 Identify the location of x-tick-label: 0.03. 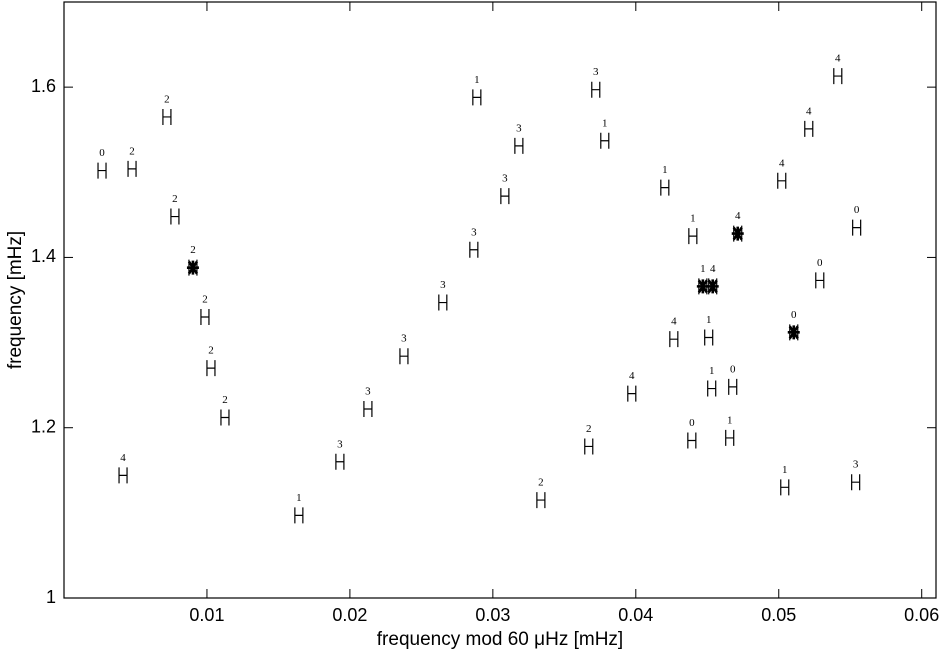
(492, 615).